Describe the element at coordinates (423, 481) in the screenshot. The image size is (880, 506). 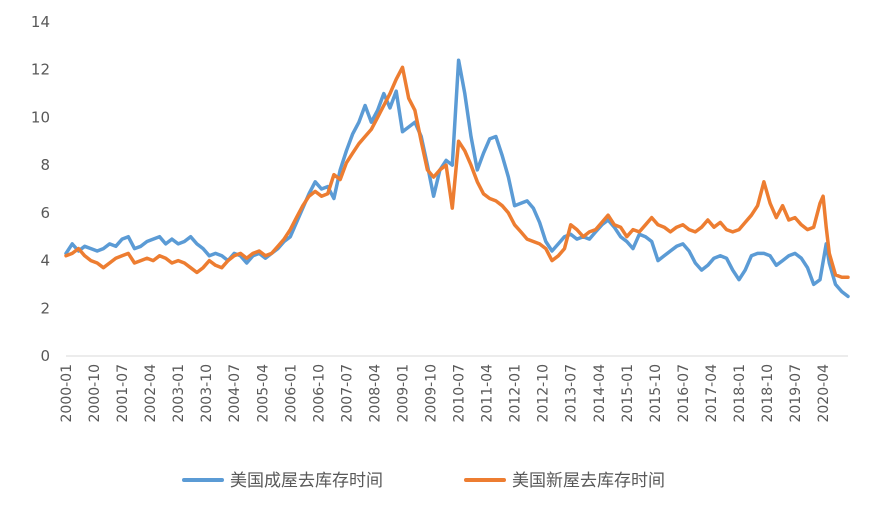
I see `legend: 美国成屋去库存时间 美国新屋去库存时间` at that location.